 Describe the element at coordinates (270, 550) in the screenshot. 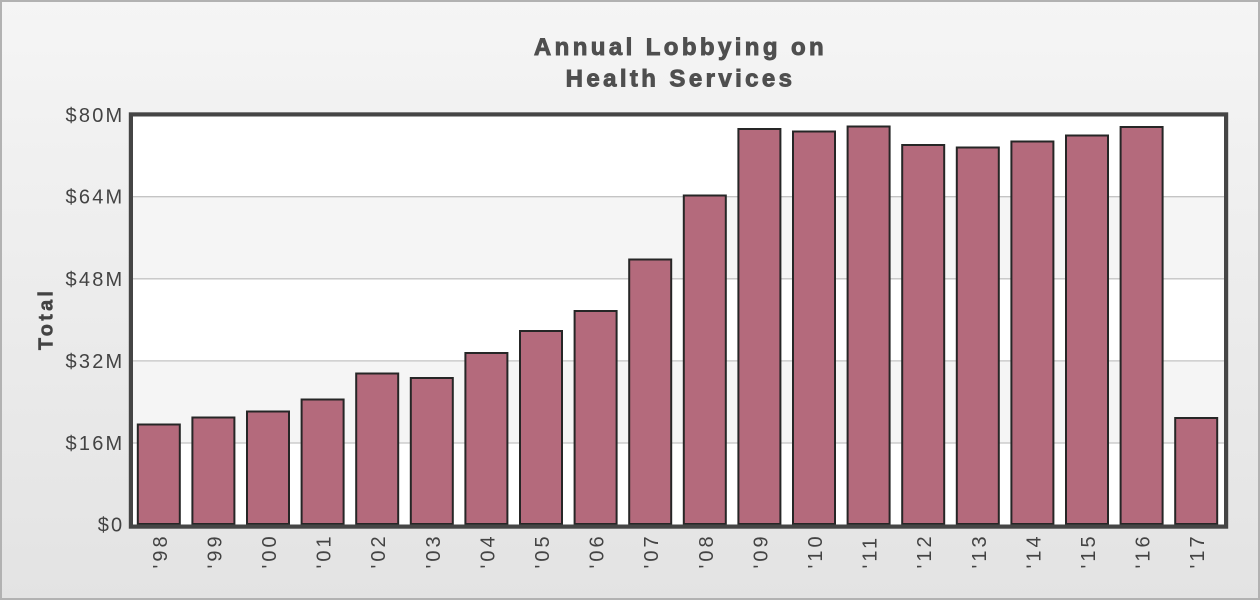

I see `svg-text: '00` at that location.